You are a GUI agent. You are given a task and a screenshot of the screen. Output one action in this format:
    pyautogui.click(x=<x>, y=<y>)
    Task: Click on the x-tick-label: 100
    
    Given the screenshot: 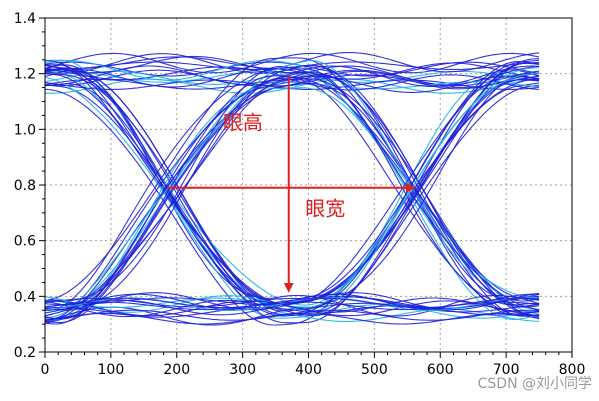 What is the action you would take?
    pyautogui.click(x=111, y=370)
    